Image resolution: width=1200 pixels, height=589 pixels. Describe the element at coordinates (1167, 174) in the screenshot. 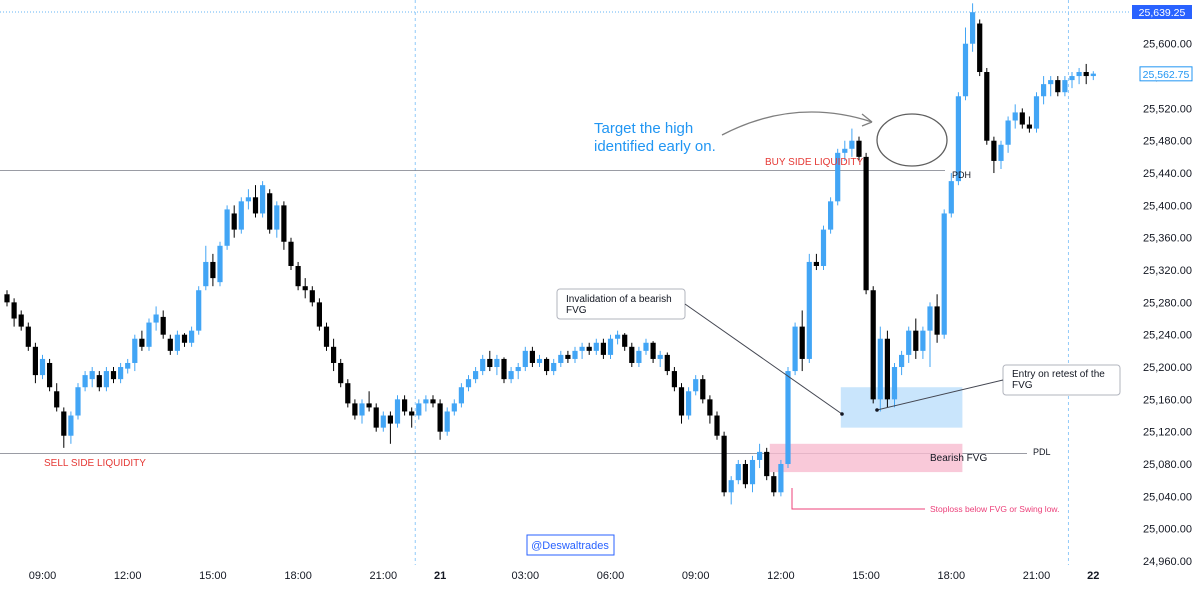

I see `y-tick-label: 25,440.00` at that location.